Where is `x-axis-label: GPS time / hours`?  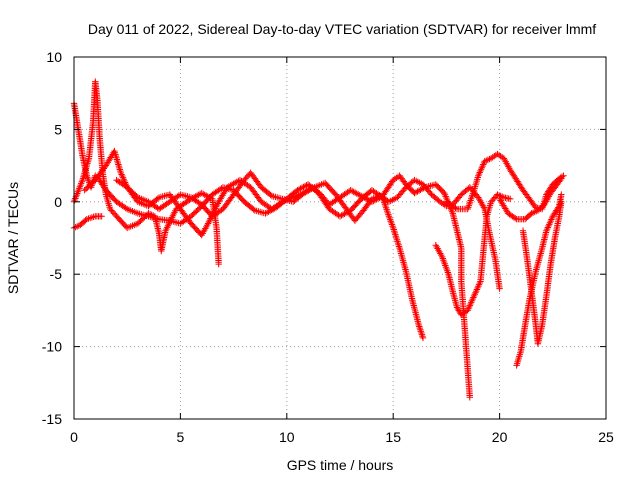 x-axis-label: GPS time / hours is located at coordinates (340, 465).